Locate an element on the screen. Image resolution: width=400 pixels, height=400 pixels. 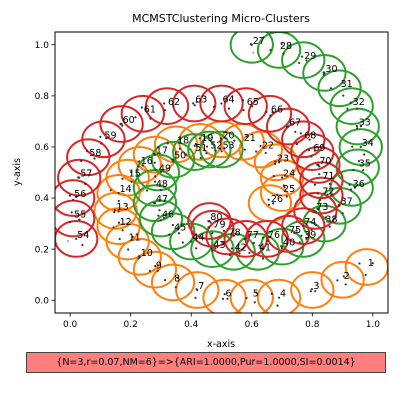
micro-cluster-label-29: 29 is located at coordinates (310, 56).